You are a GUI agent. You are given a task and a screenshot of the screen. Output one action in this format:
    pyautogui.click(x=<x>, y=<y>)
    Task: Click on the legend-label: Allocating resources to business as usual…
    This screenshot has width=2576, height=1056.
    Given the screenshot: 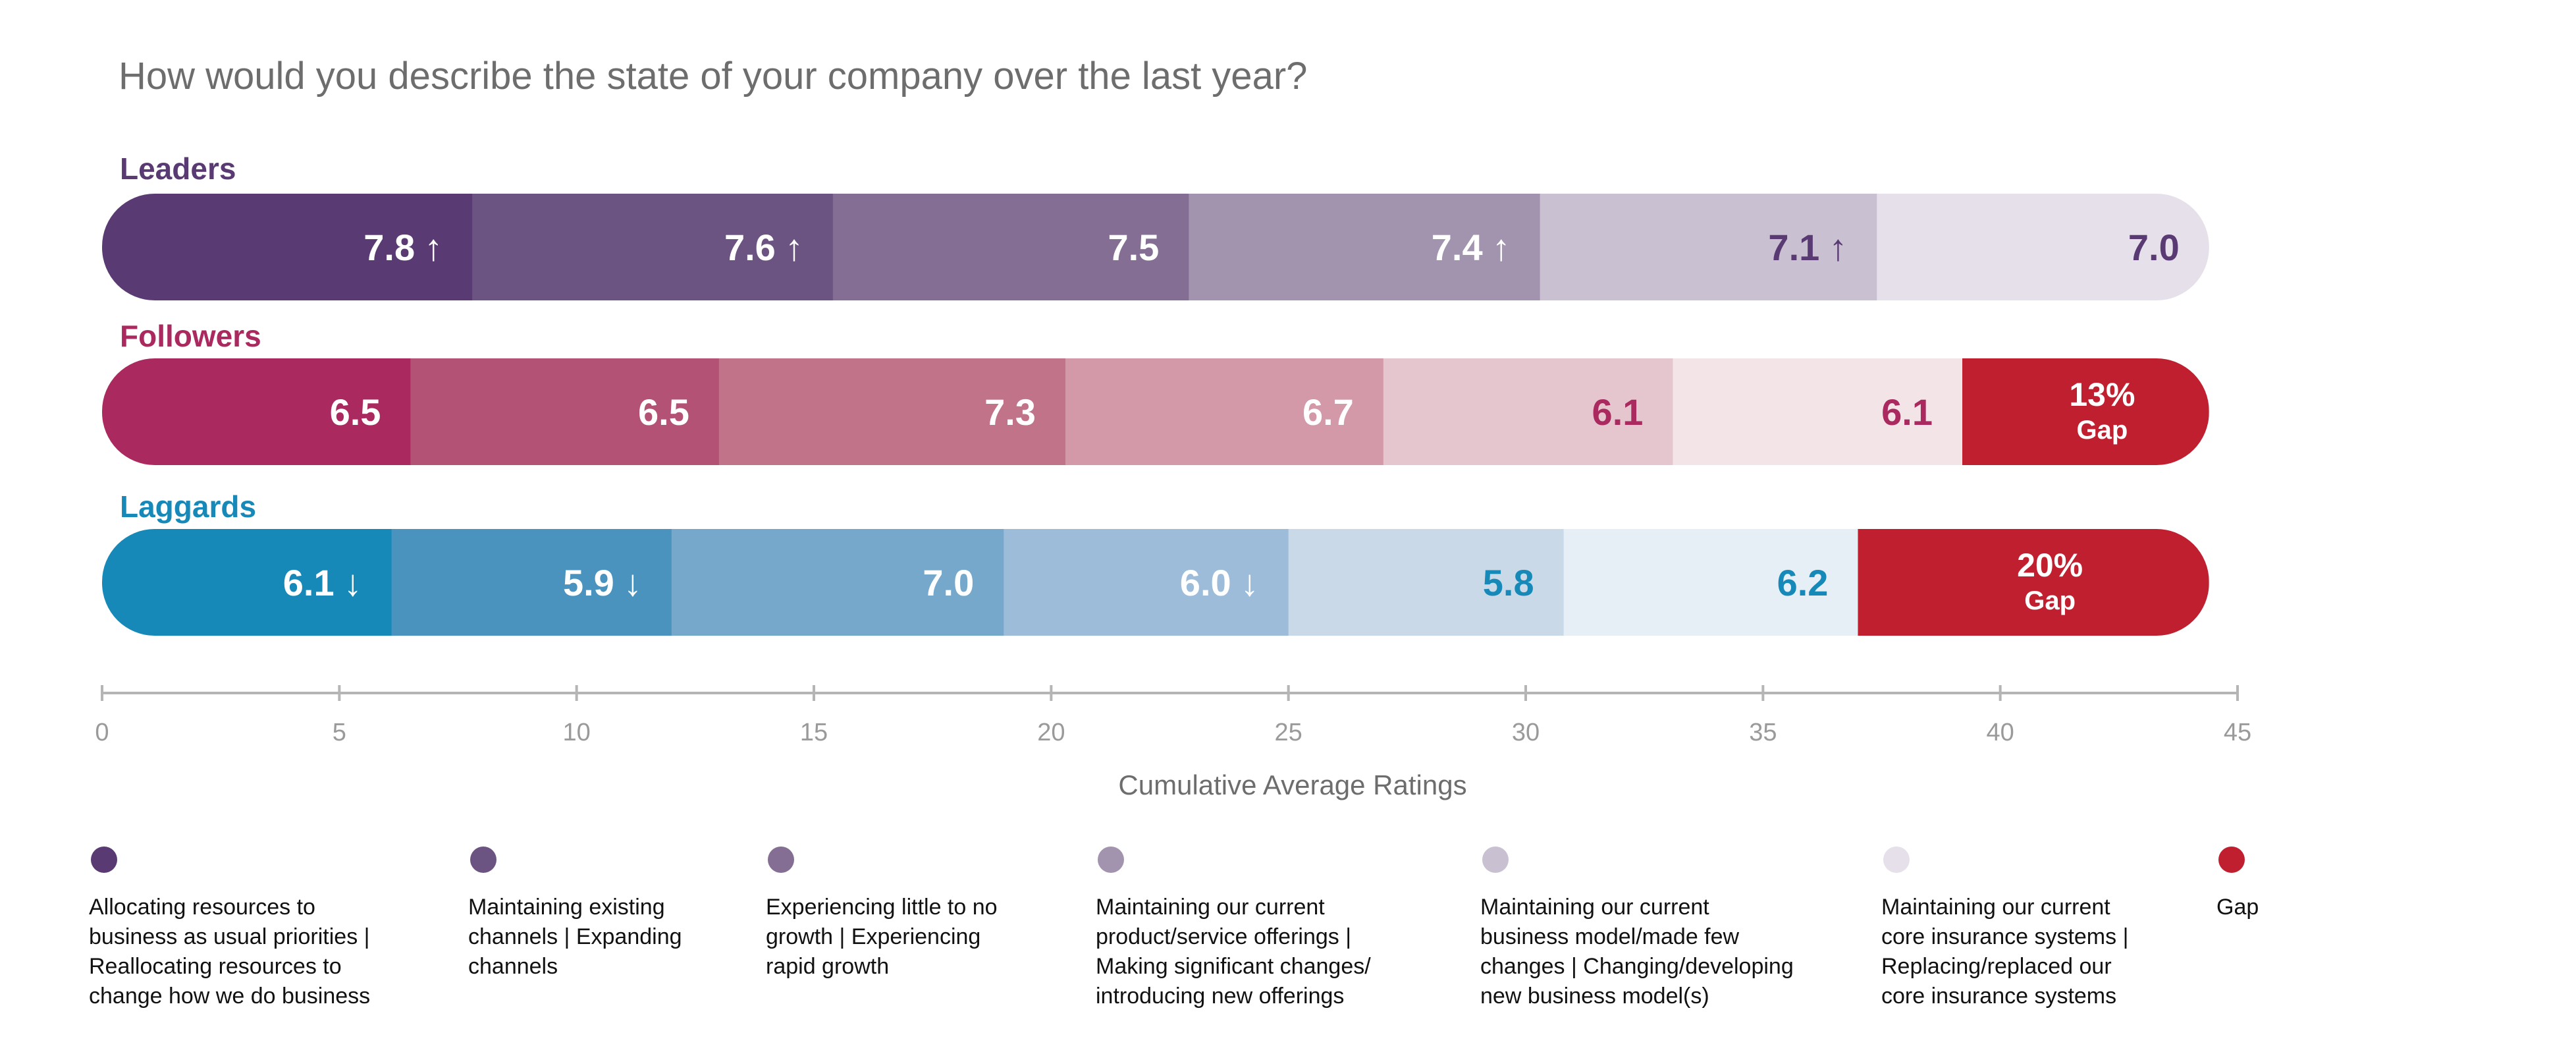 What is the action you would take?
    pyautogui.click(x=229, y=952)
    